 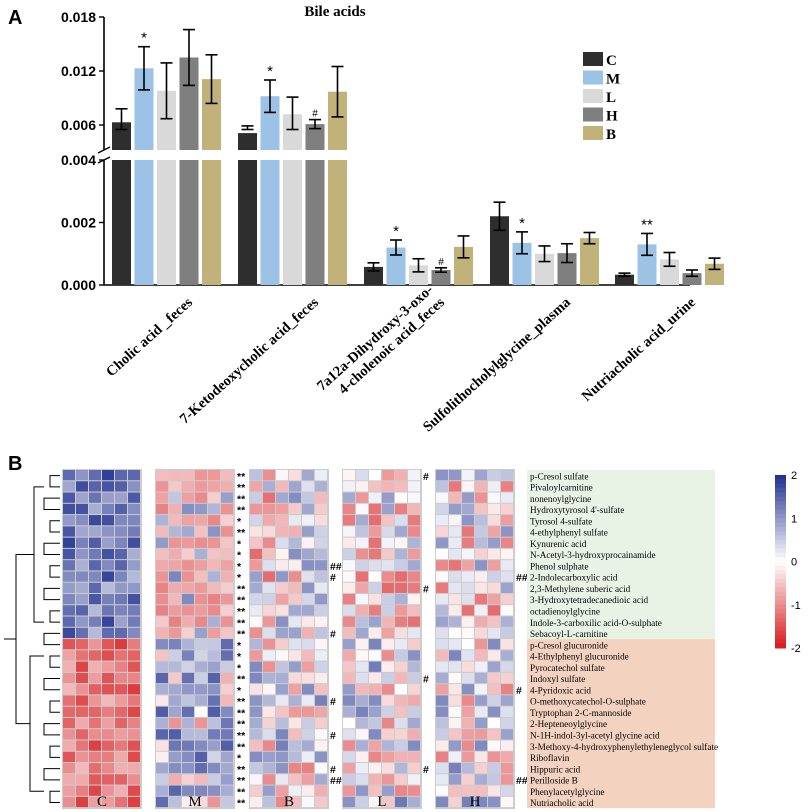 What do you see at coordinates (270, 123) in the screenshot?
I see `bar-m-upper` at bounding box center [270, 123].